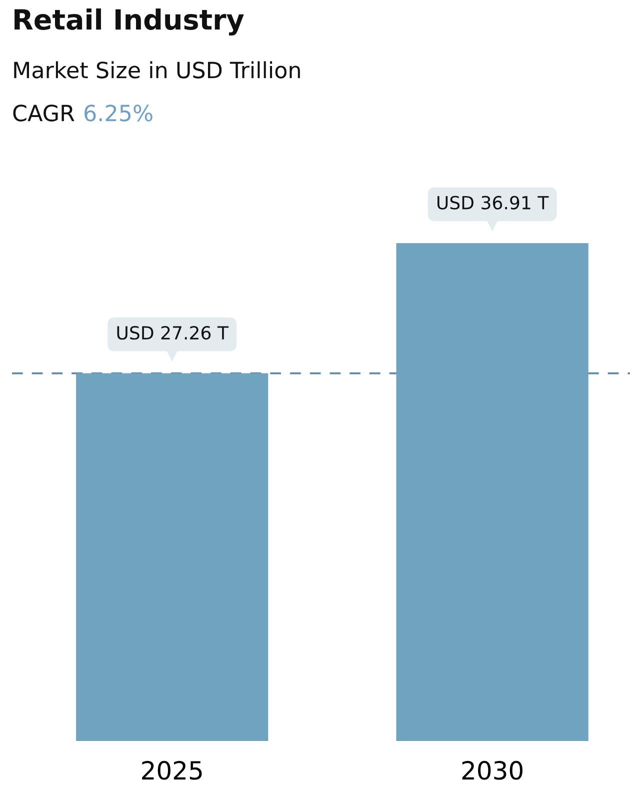  Describe the element at coordinates (492, 770) in the screenshot. I see `x-tick-label: 2030` at that location.